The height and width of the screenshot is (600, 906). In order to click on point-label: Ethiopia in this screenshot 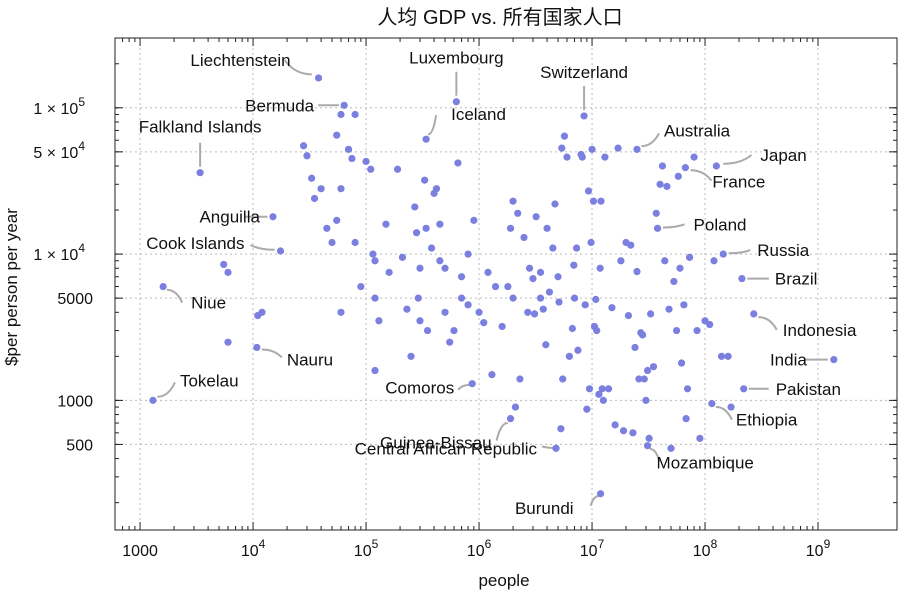, I will do `click(767, 420)`.